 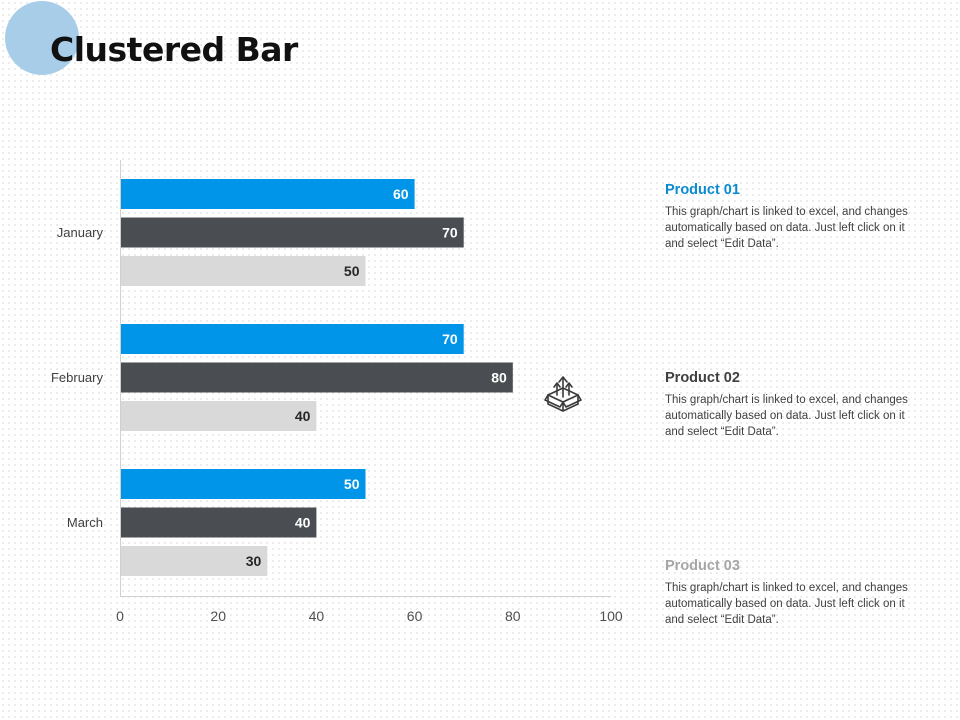 I want to click on x-tick-label: 20, so click(x=218, y=616).